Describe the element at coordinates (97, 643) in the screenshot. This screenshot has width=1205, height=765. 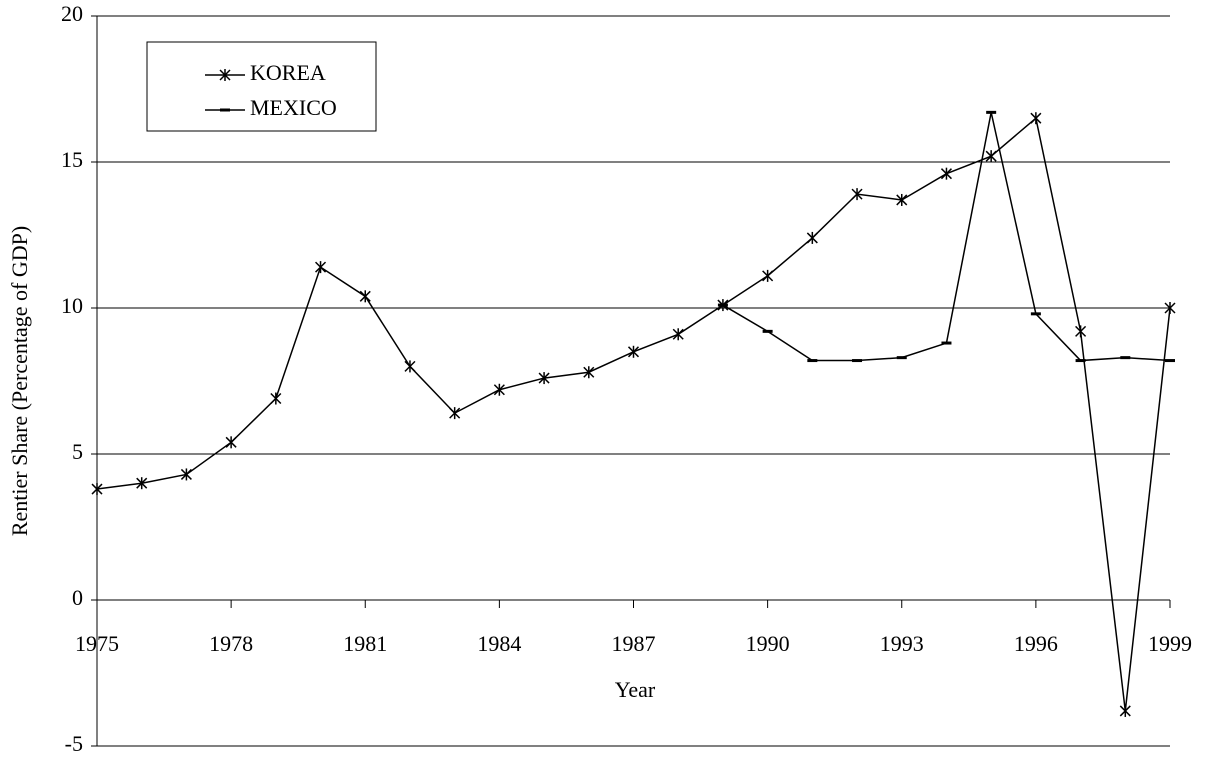
I see `x-tick-label: 1975` at that location.